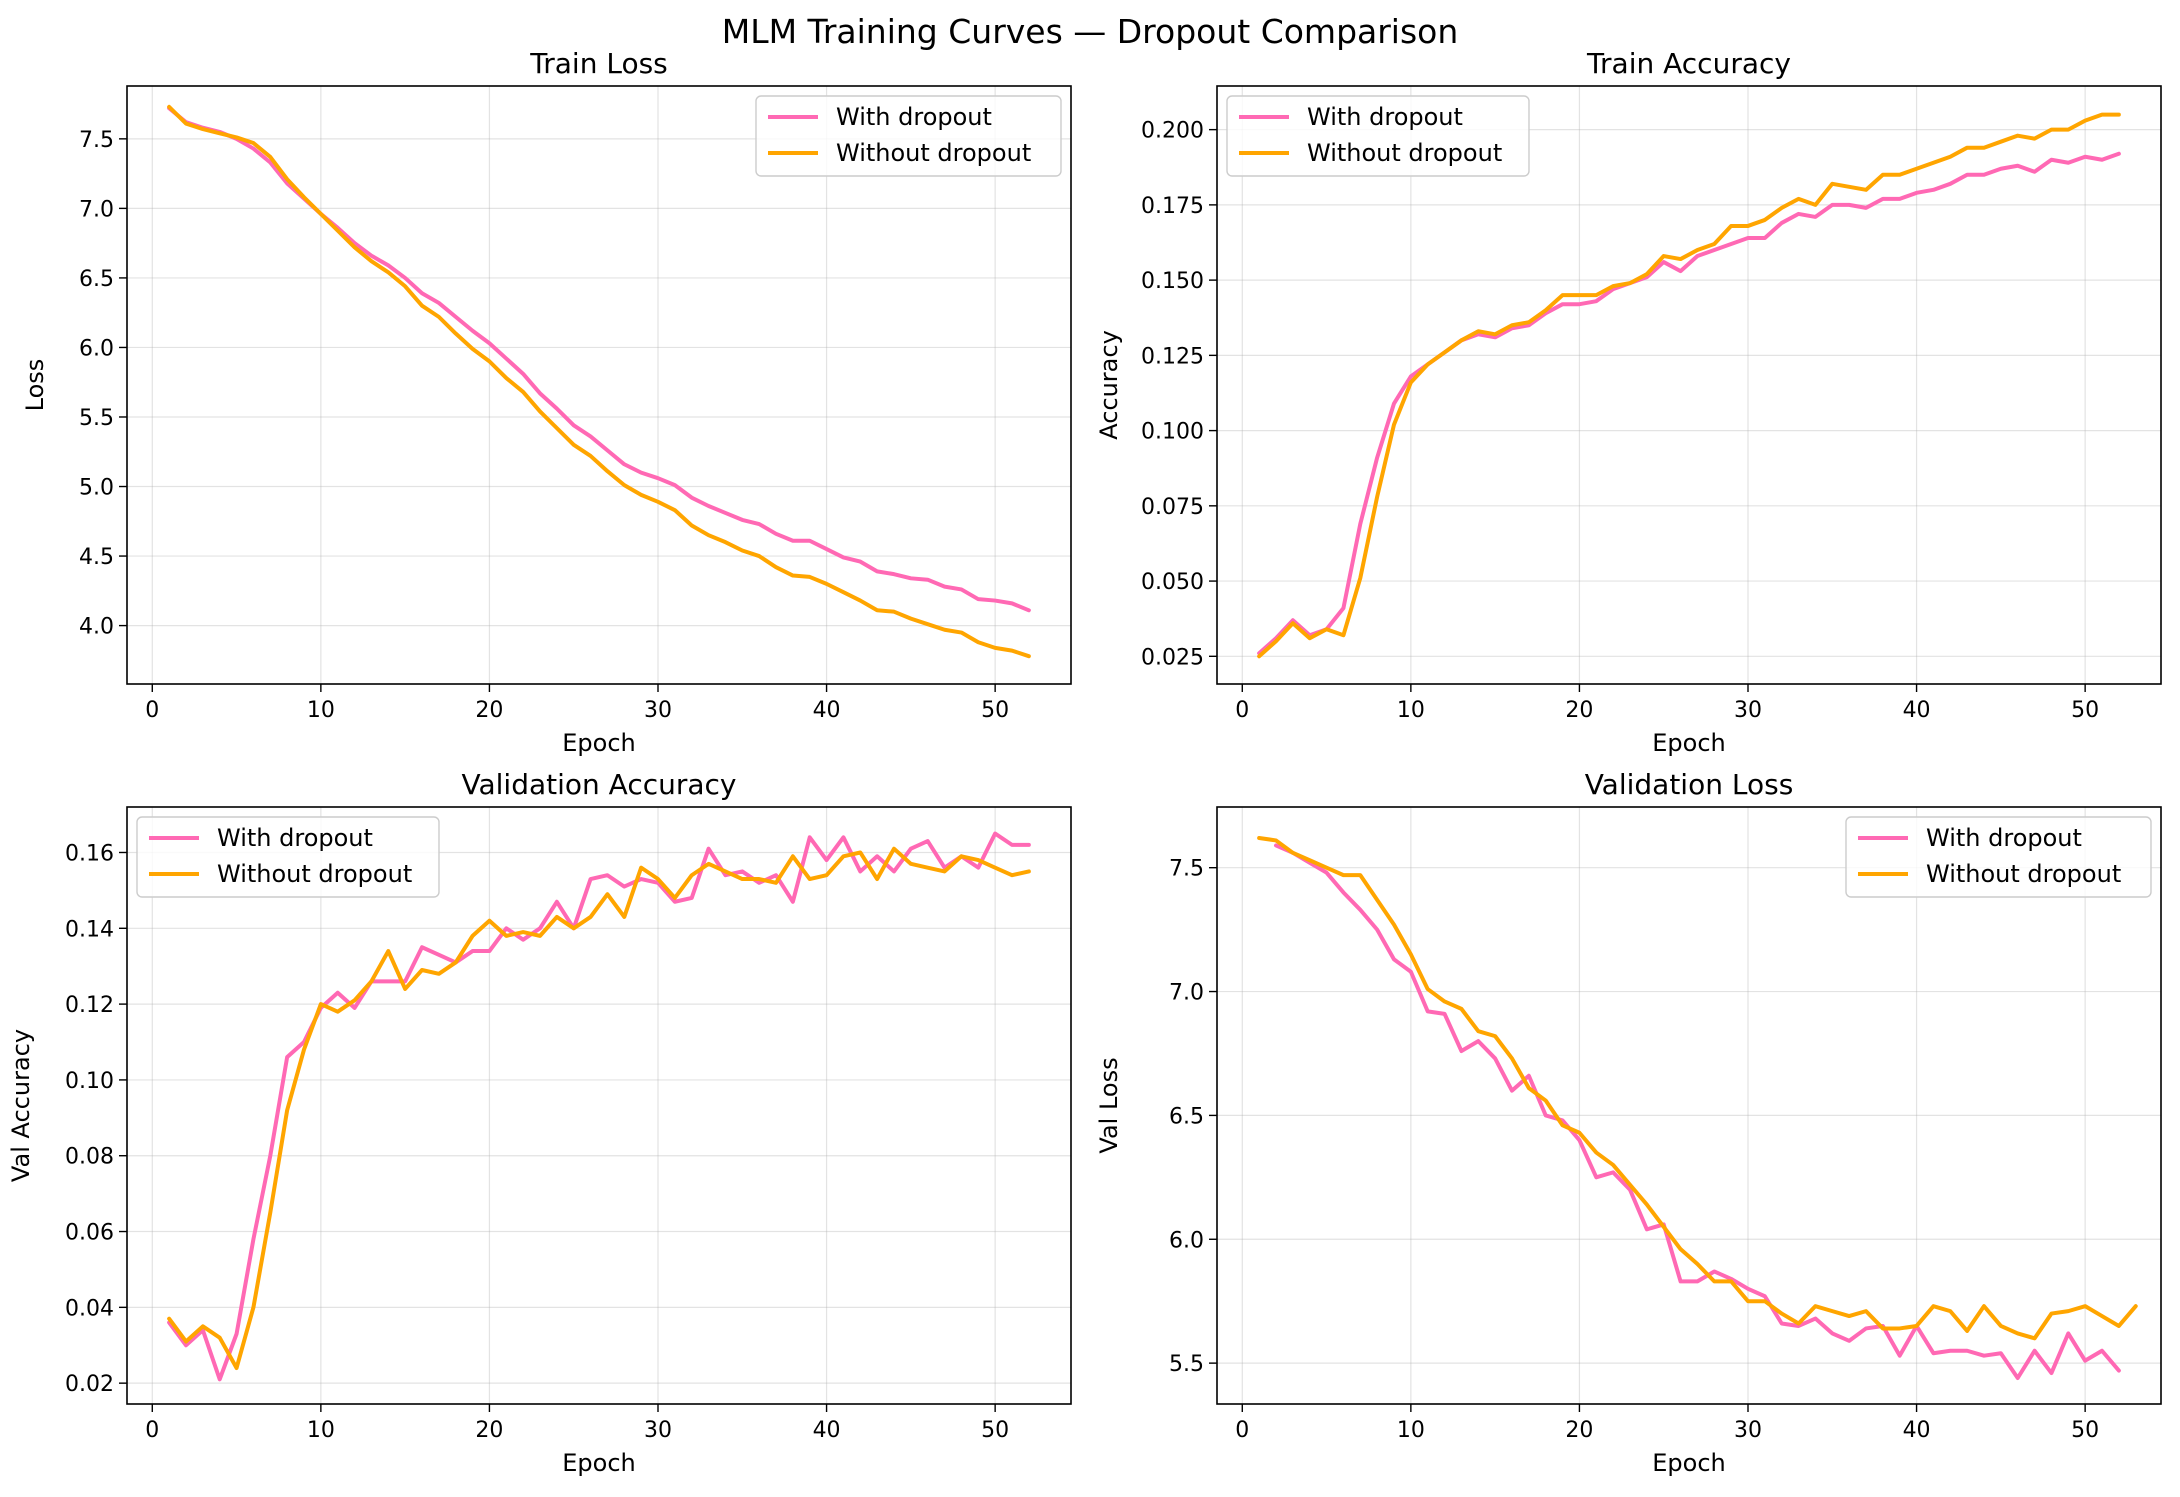  Describe the element at coordinates (1172, 356) in the screenshot. I see `y-tick-label: 0.125` at that location.